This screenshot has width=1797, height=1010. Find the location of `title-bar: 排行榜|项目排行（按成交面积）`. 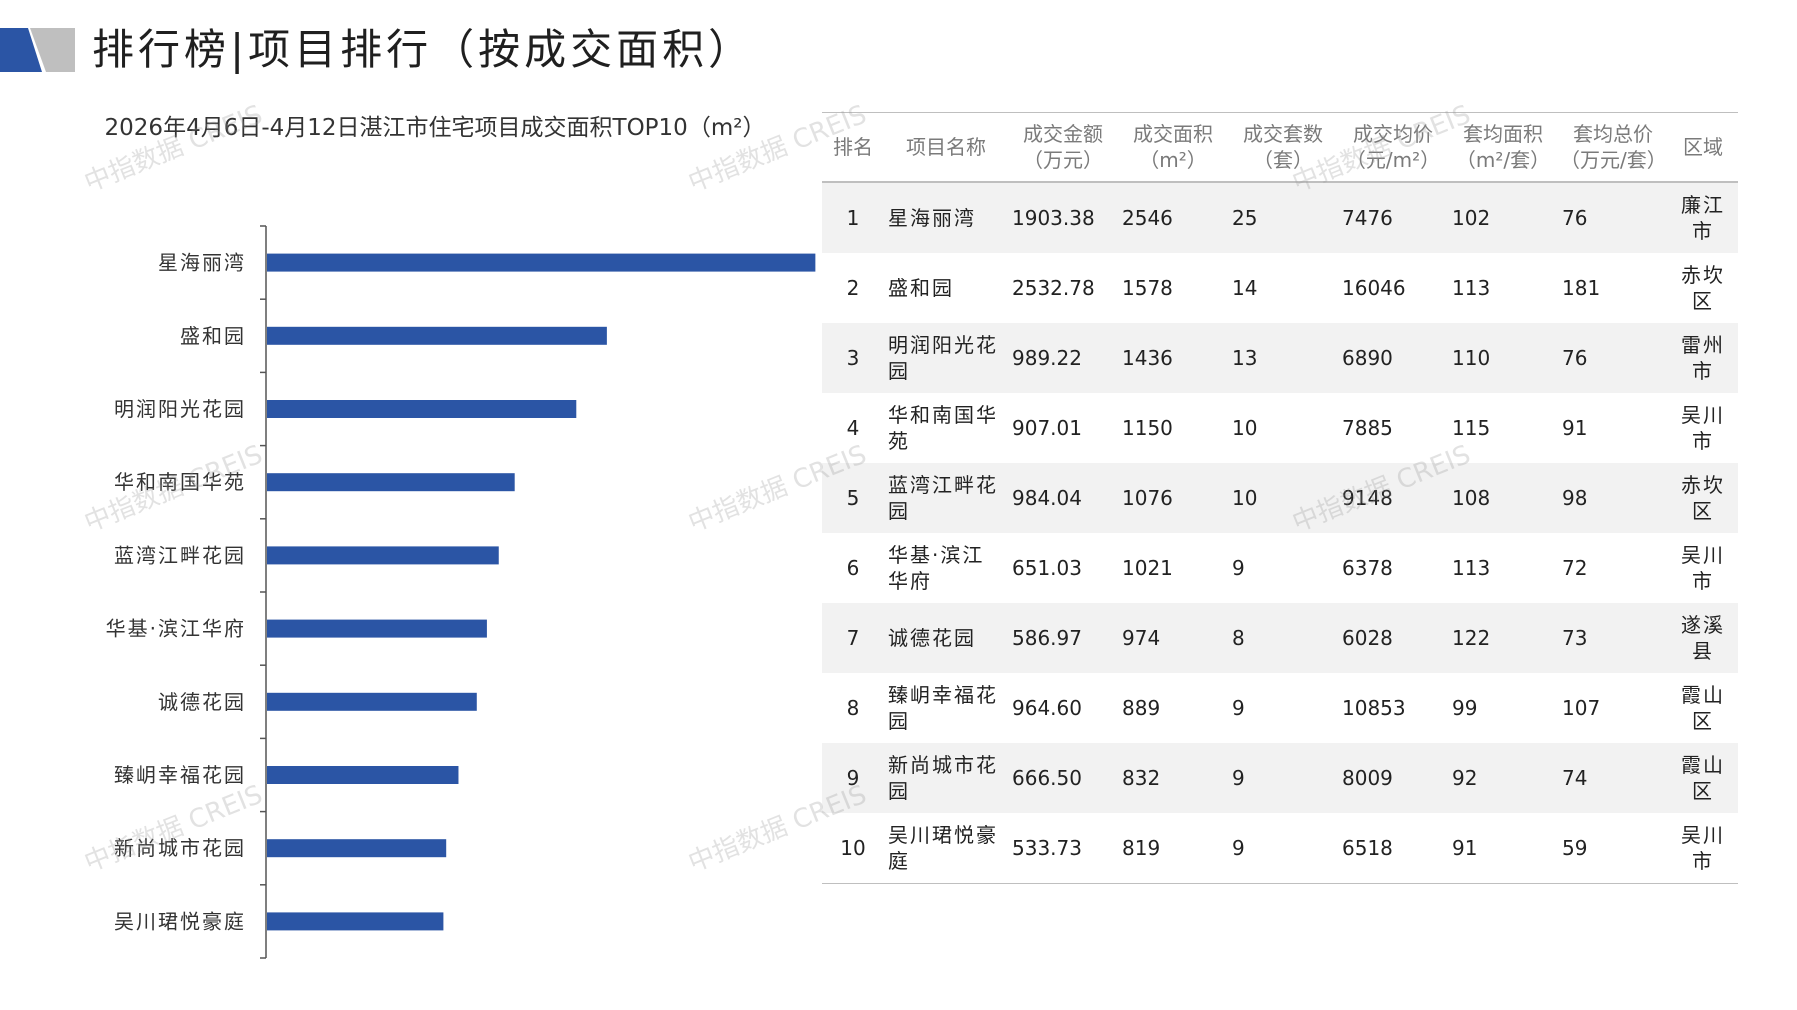

title-bar: 排行榜|项目排行（按成交面积） is located at coordinates (898, 50).